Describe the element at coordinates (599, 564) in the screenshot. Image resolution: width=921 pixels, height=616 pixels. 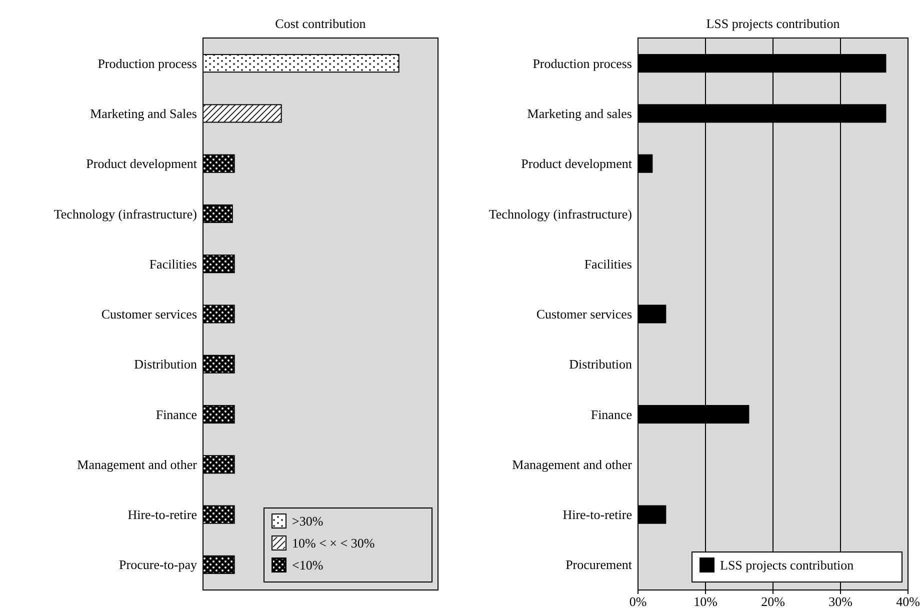
I see `y-tick-label: Procurement` at that location.